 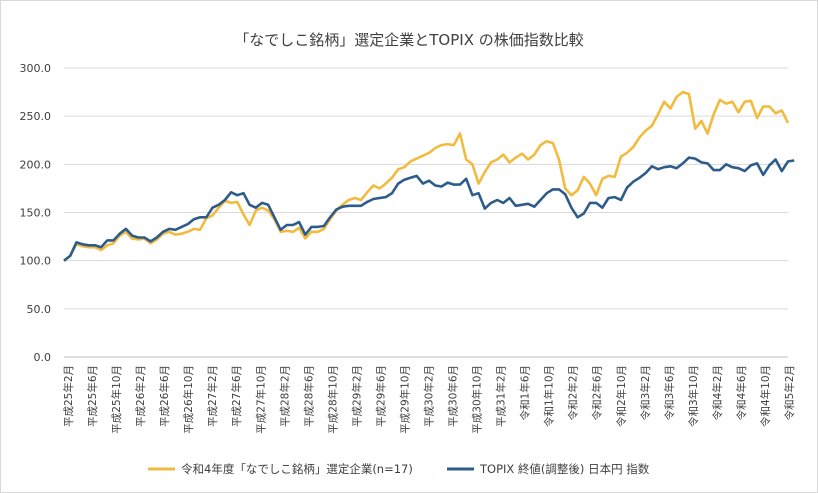 What do you see at coordinates (717, 392) in the screenshot?
I see `x-tick-label: 令和4年2月` at bounding box center [717, 392].